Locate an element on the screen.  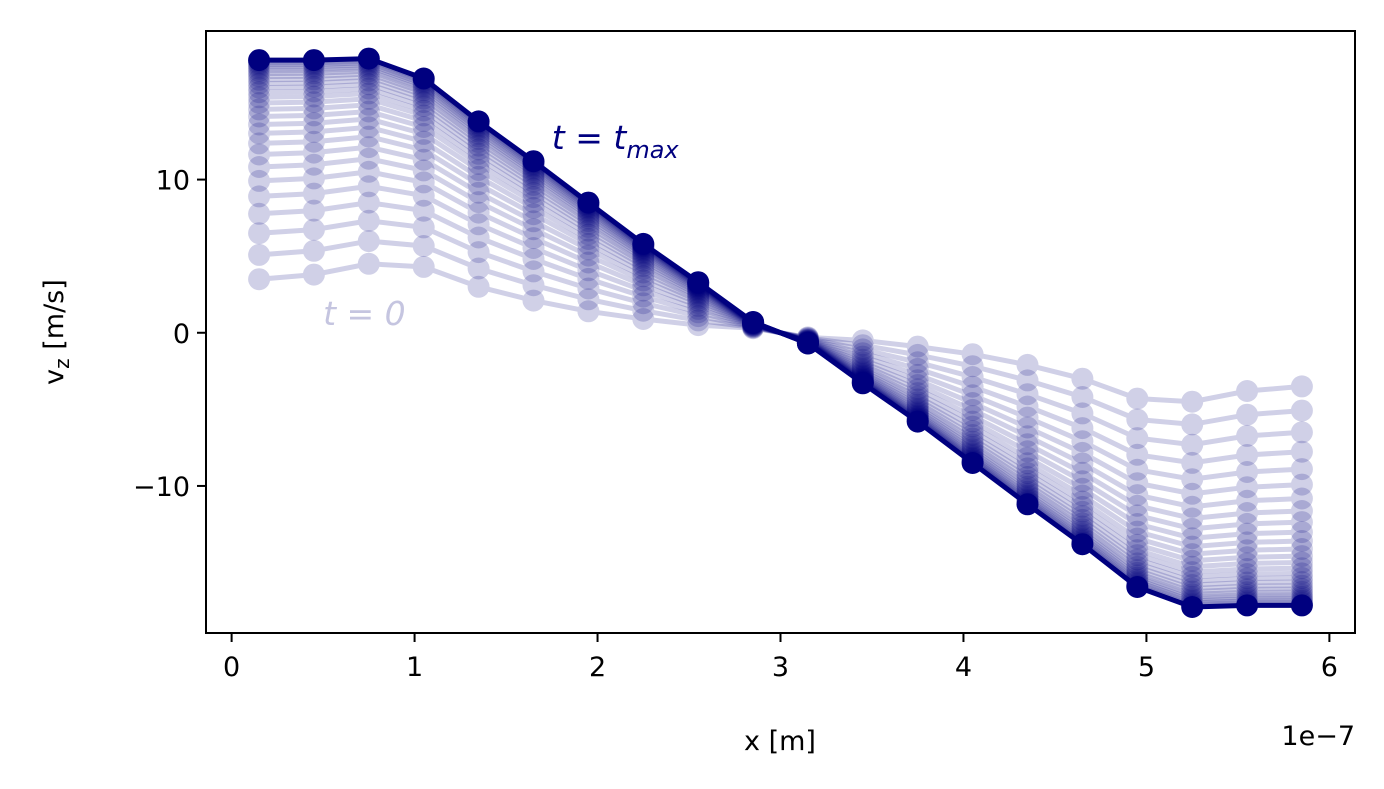
x-tick-label-1: 1 is located at coordinates (414, 667).